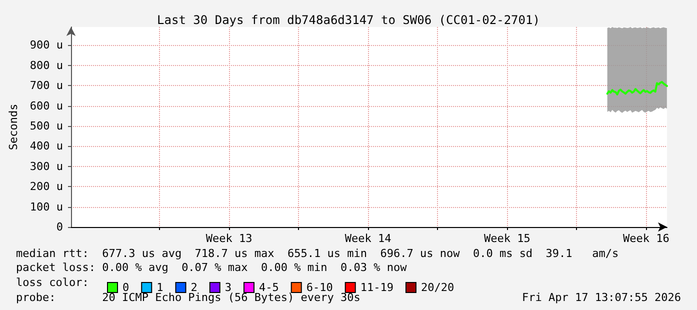  I want to click on legend-label: 20/20, so click(437, 287).